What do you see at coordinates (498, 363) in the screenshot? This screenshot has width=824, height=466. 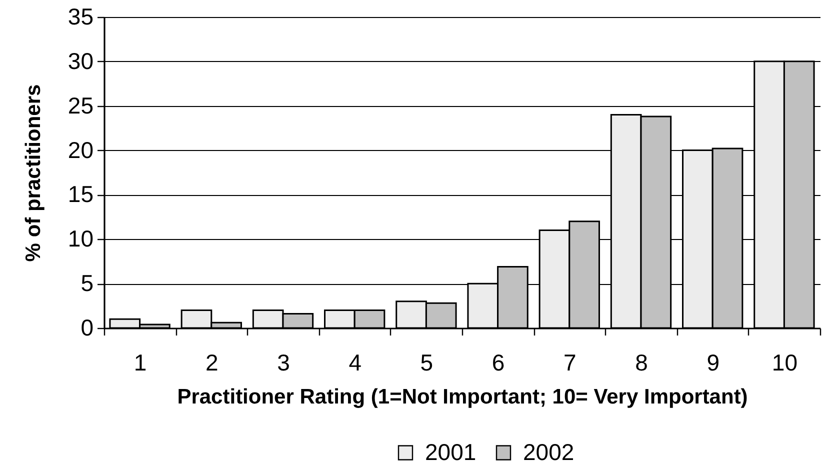 I see `x-tick-label: 6` at bounding box center [498, 363].